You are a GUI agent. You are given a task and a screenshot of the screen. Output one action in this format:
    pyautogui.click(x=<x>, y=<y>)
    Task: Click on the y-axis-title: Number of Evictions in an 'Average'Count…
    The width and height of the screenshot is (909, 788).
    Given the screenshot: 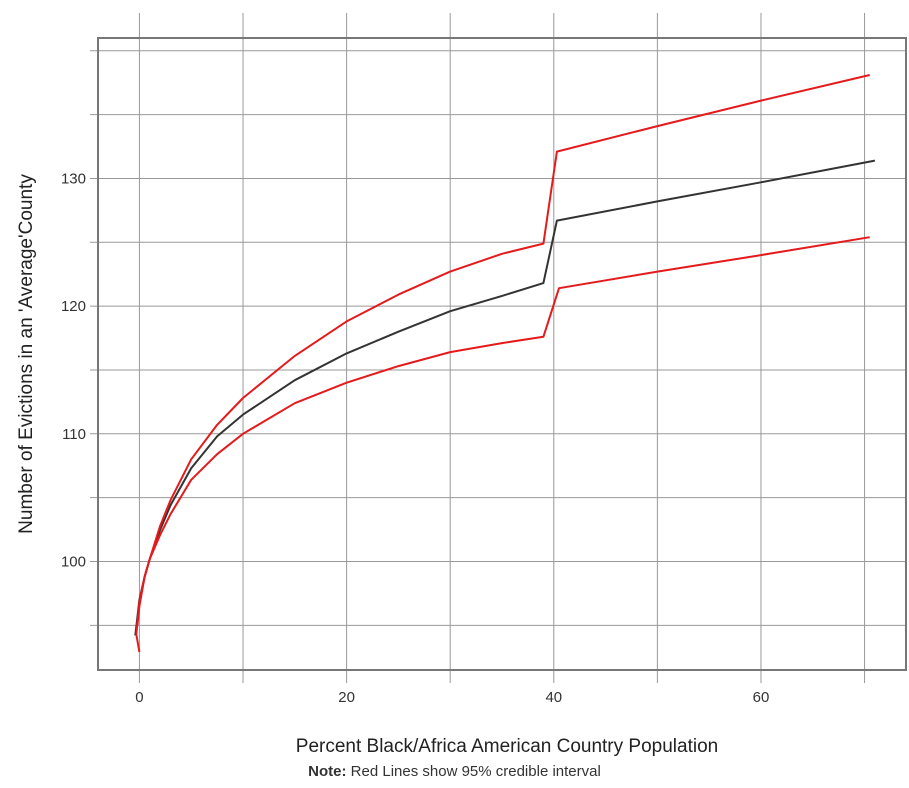 What is the action you would take?
    pyautogui.click(x=26, y=354)
    